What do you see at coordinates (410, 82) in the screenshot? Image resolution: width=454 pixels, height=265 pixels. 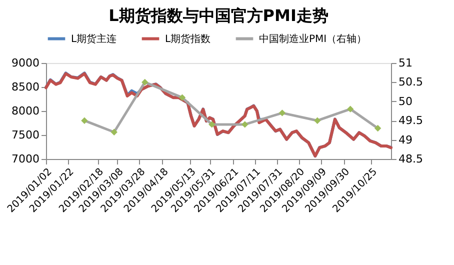 I see `y2-tick-label: 50.5` at bounding box center [410, 82].